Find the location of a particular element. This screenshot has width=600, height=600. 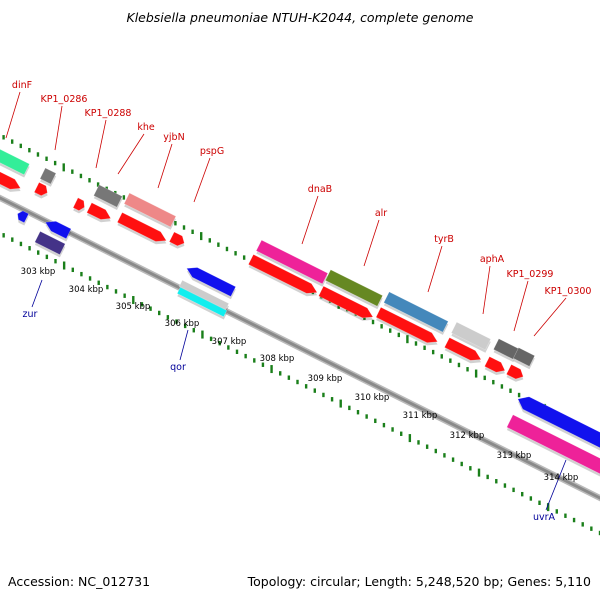

ruler-tick-label: 304 kbp is located at coordinates (86, 290).